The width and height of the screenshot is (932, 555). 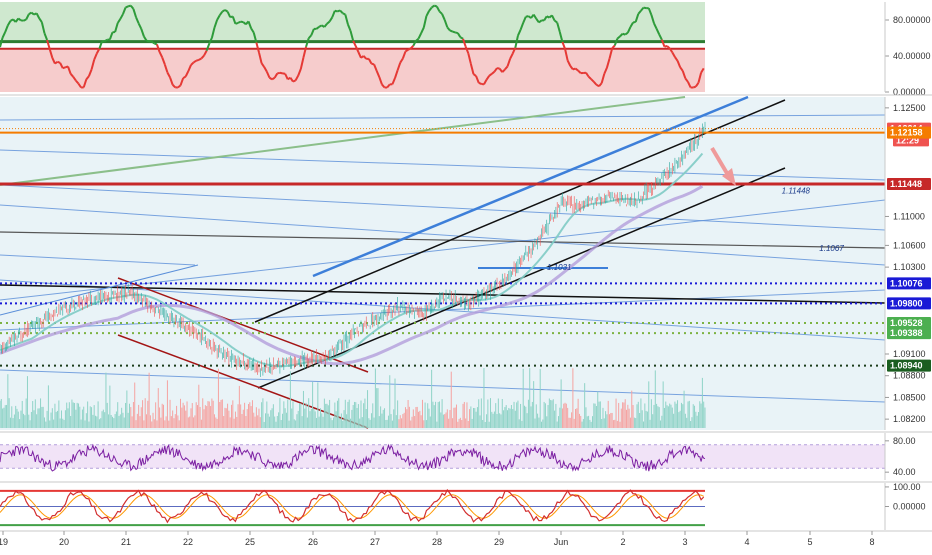 I want to click on time-tick-label: 5, so click(x=809, y=542).